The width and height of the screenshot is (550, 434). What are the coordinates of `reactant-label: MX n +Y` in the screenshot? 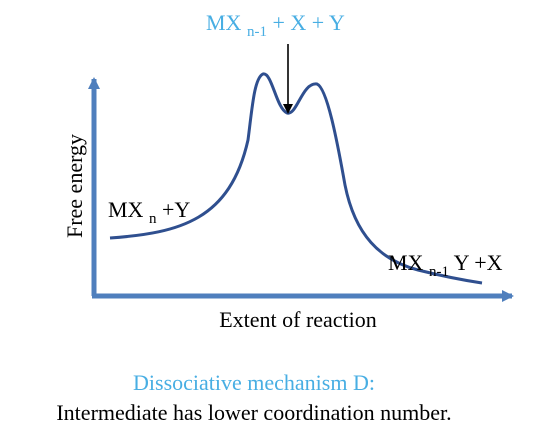 It's located at (149, 212).